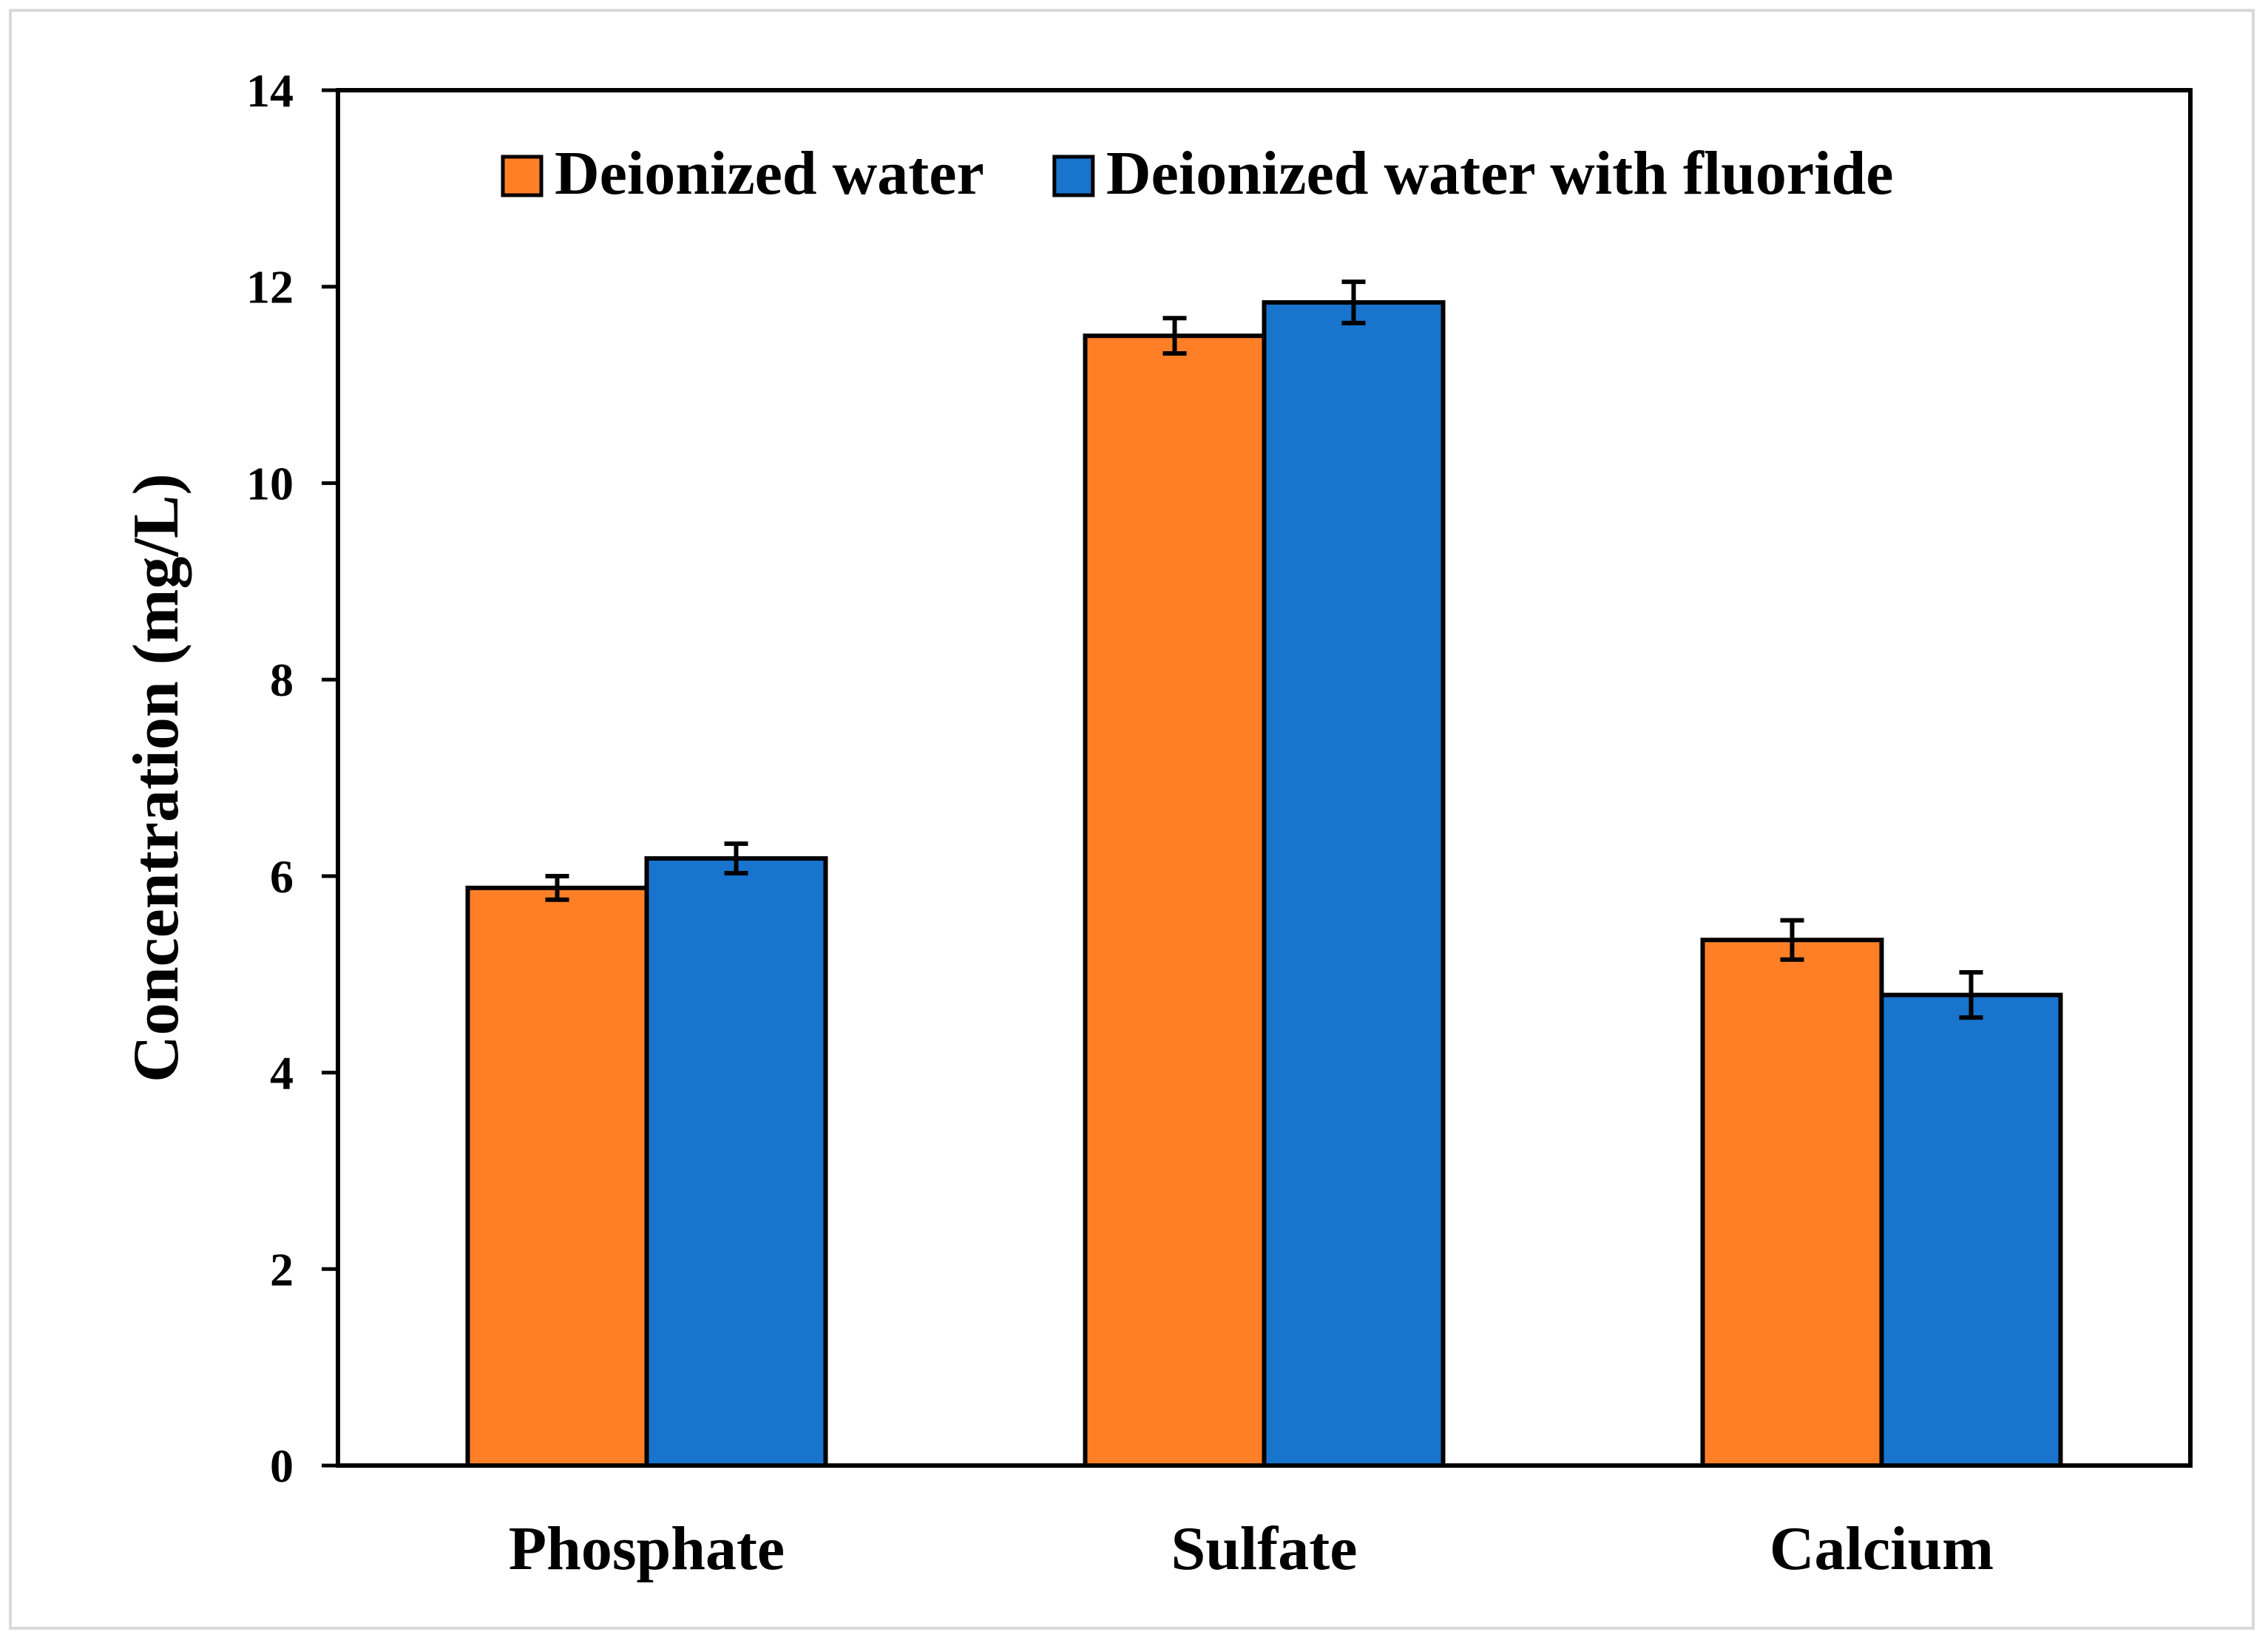 Image resolution: width=2268 pixels, height=1643 pixels. Describe the element at coordinates (270, 287) in the screenshot. I see `y-tick-label: 12` at that location.